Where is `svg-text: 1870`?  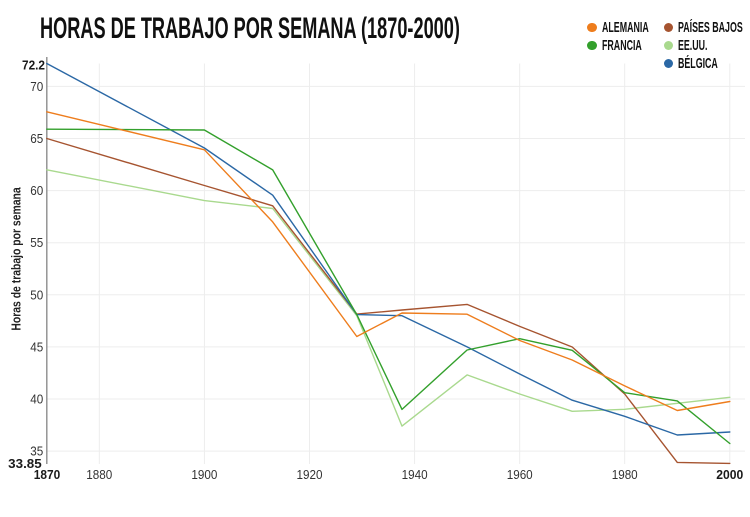
svg-text: 1870 is located at coordinates (47, 474).